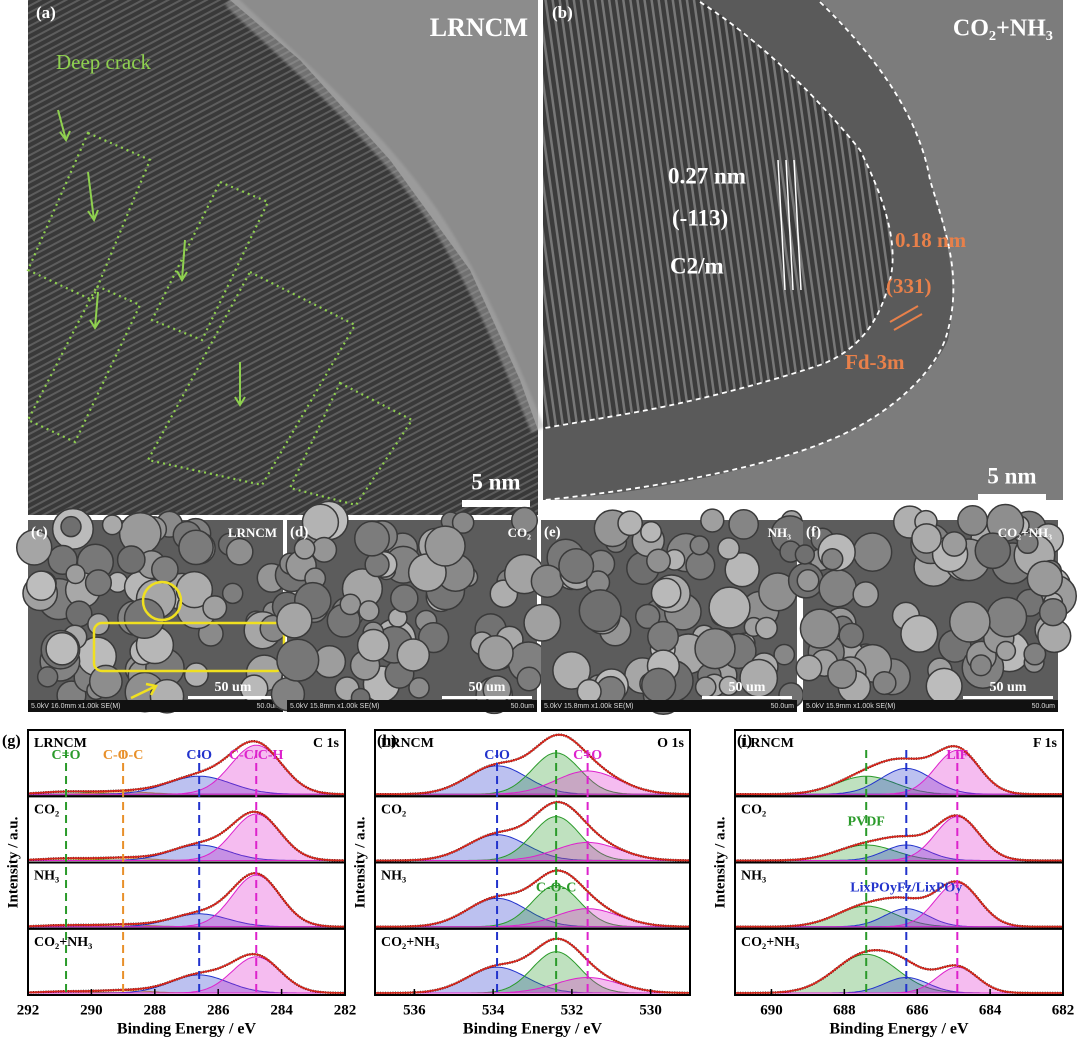 The width and height of the screenshot is (1080, 1043). What do you see at coordinates (700, 217) in the screenshot?
I see `lattice-plane: (-113)` at bounding box center [700, 217].